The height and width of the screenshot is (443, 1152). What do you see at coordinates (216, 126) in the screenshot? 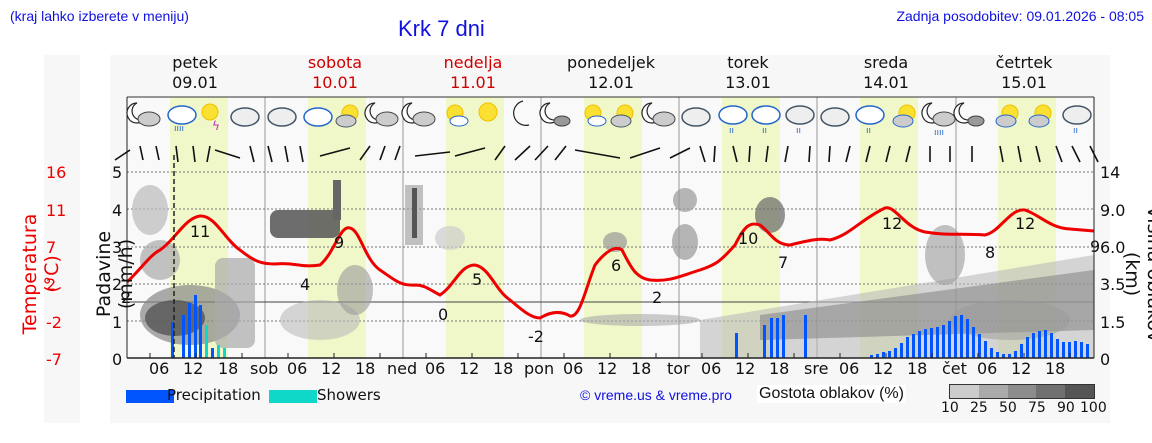
I see `svg-text: ϟ` at bounding box center [216, 126].